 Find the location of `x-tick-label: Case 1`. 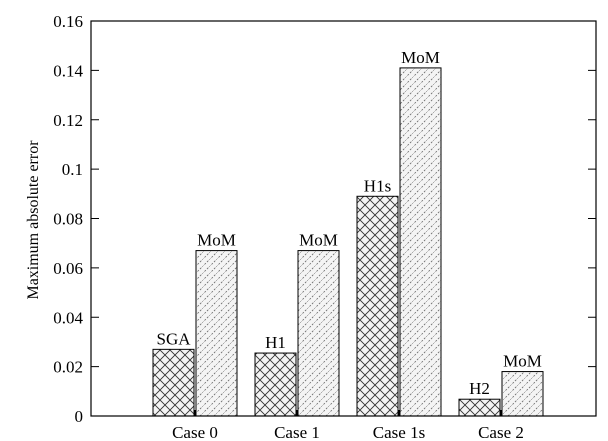

x-tick-label: Case 1 is located at coordinates (297, 432).